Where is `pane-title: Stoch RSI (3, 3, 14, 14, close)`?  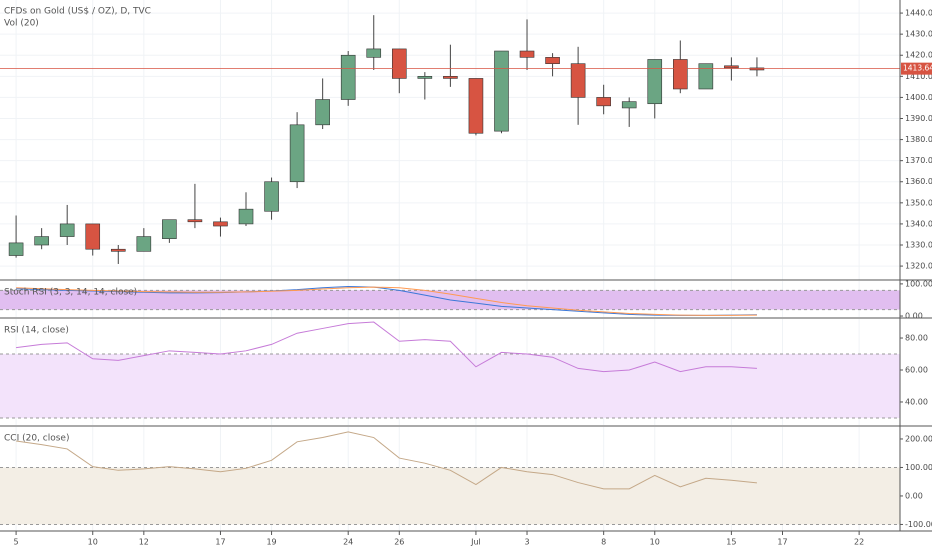
pane-title: Stoch RSI (3, 3, 14, 14, close) is located at coordinates (70, 293).